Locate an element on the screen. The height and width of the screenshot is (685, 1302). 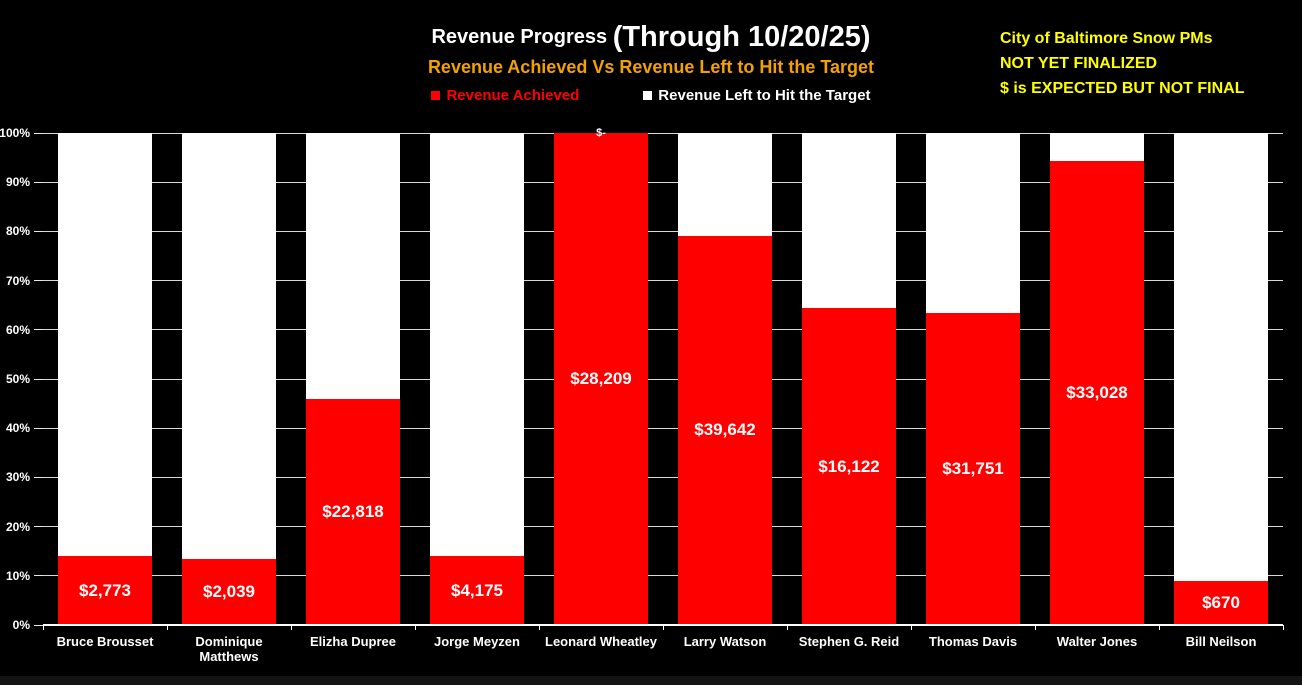
value-label-achieved: $31,751 is located at coordinates (973, 469).